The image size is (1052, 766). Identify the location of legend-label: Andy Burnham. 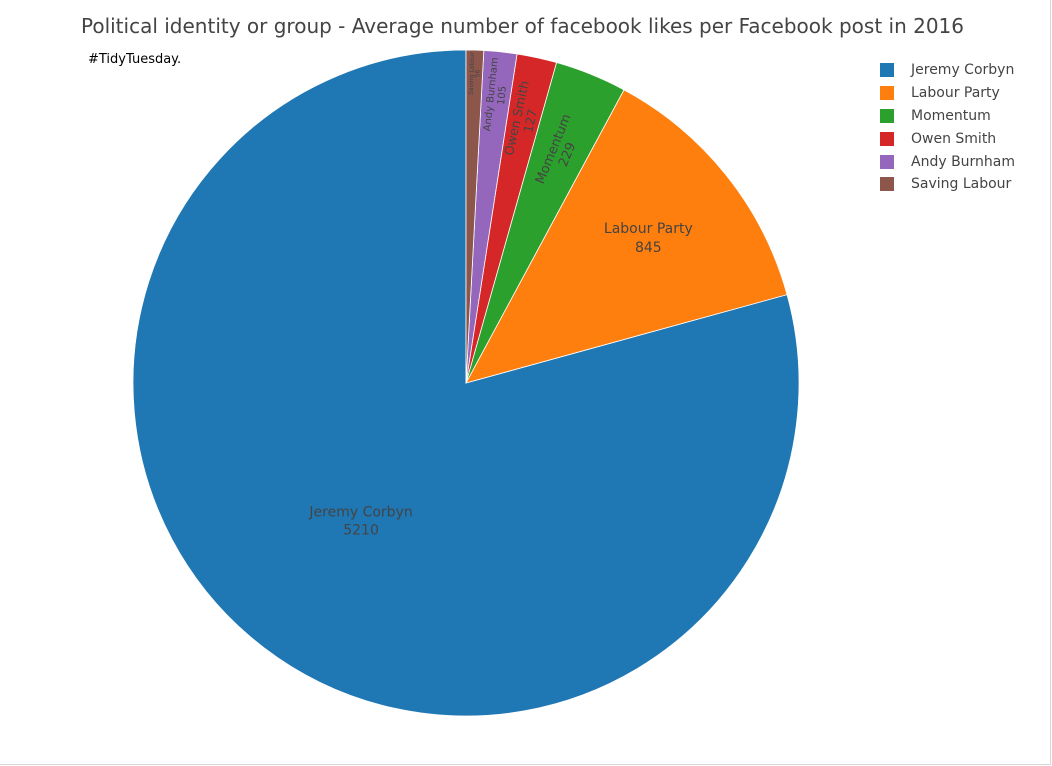
(963, 161).